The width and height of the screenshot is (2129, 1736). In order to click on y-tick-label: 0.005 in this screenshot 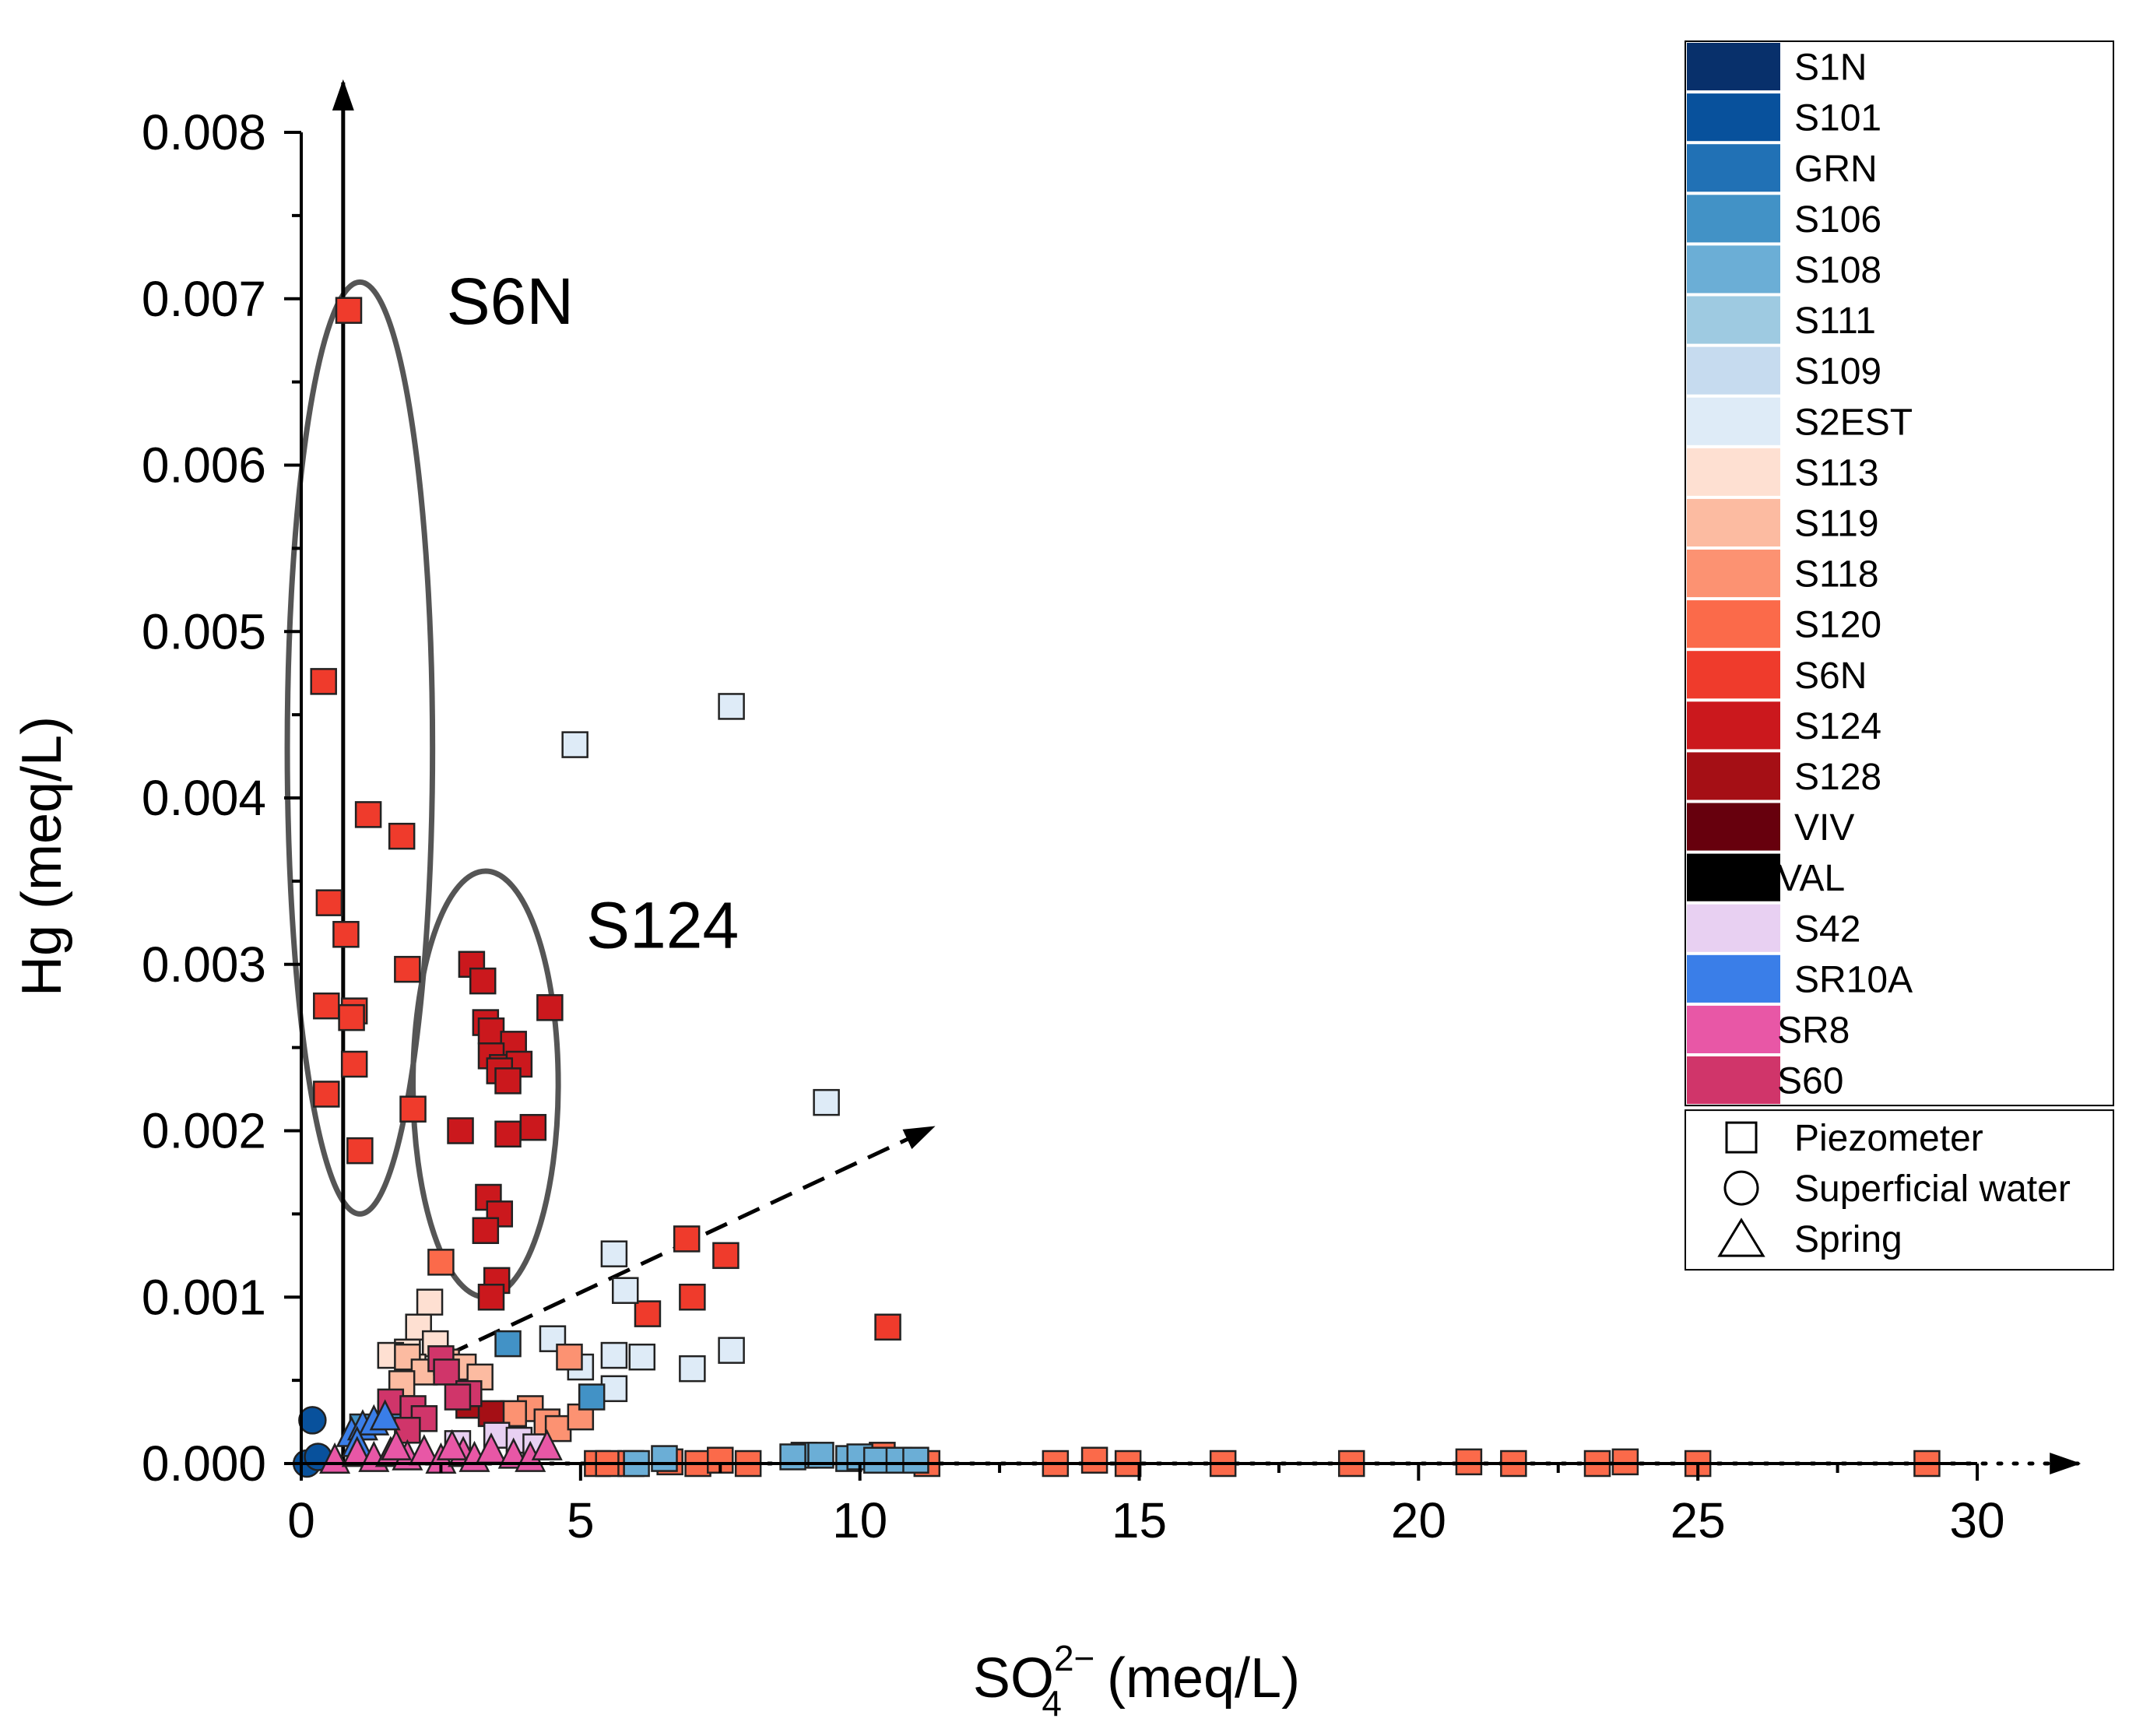, I will do `click(204, 631)`.